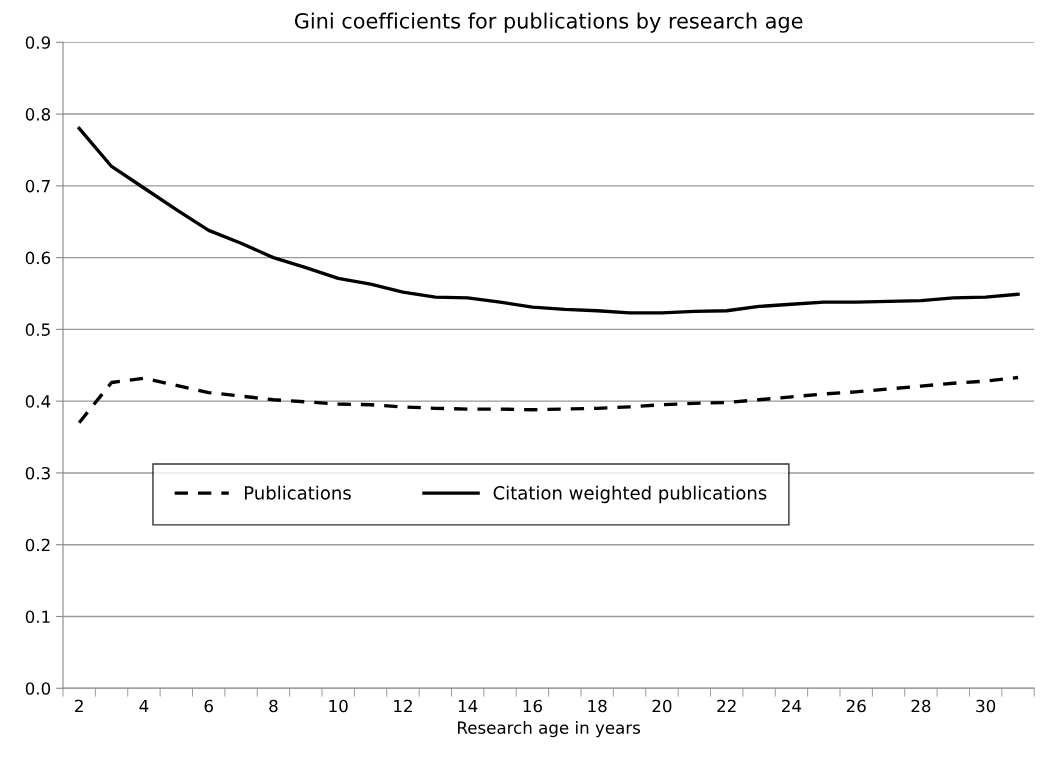 This screenshot has width=1050, height=769. What do you see at coordinates (856, 706) in the screenshot?
I see `x-tick-label: 26` at bounding box center [856, 706].